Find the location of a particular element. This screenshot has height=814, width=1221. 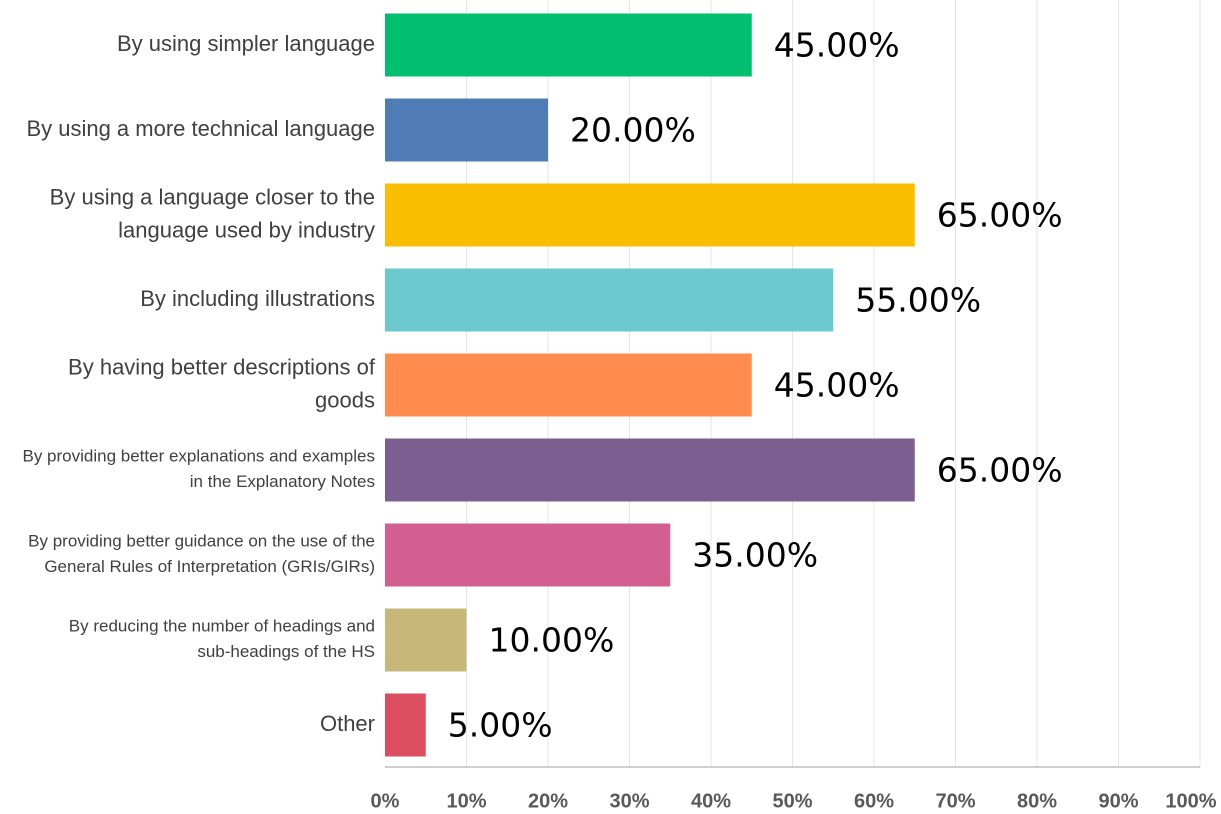

x-tick-label: 80% is located at coordinates (1037, 801).